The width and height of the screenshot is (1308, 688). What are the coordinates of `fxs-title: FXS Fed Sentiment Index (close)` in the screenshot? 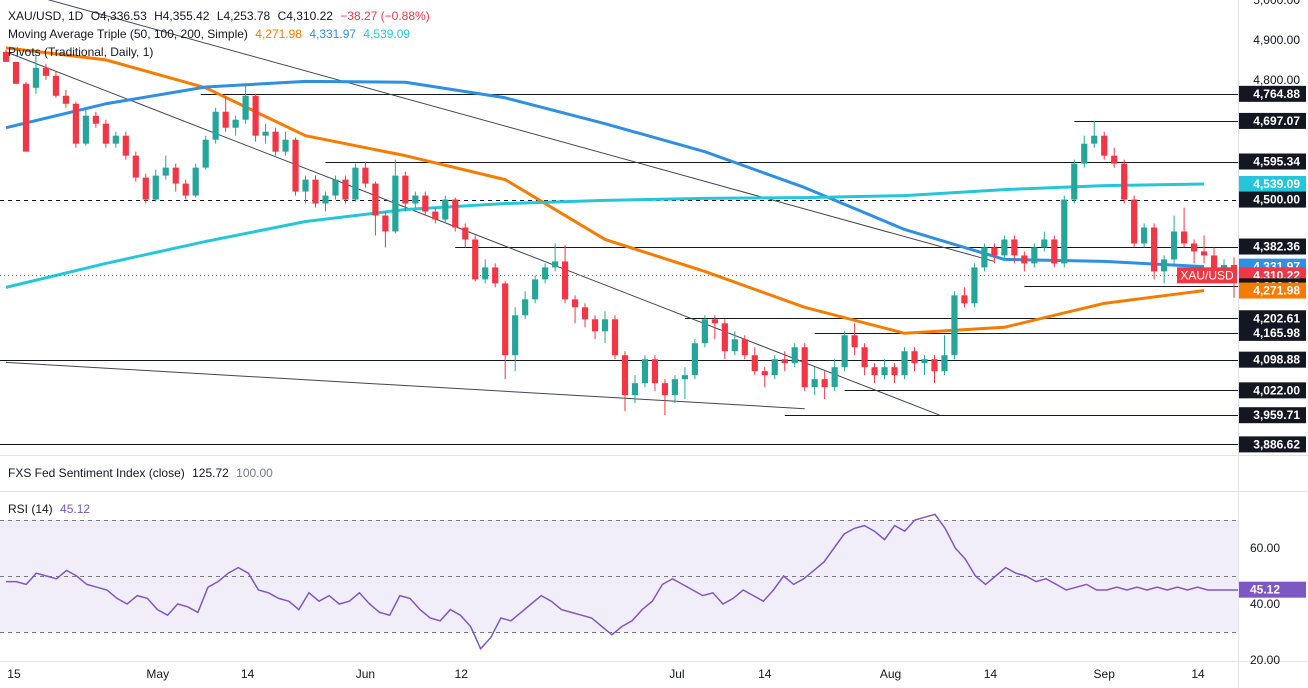 It's located at (96, 473).